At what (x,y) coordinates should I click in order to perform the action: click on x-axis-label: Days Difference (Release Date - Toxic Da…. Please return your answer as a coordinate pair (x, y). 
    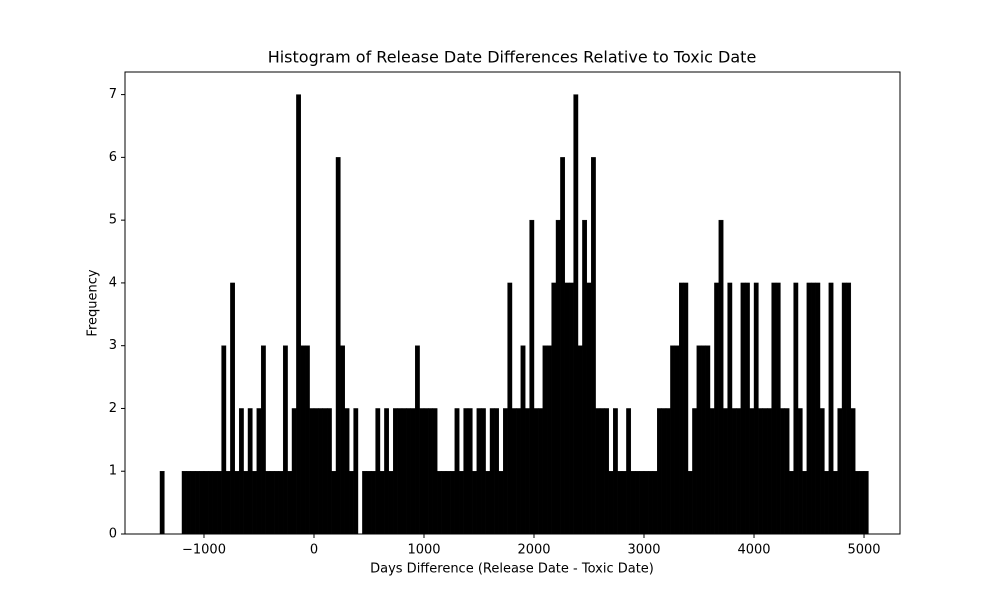
    Looking at the image, I should click on (512, 569).